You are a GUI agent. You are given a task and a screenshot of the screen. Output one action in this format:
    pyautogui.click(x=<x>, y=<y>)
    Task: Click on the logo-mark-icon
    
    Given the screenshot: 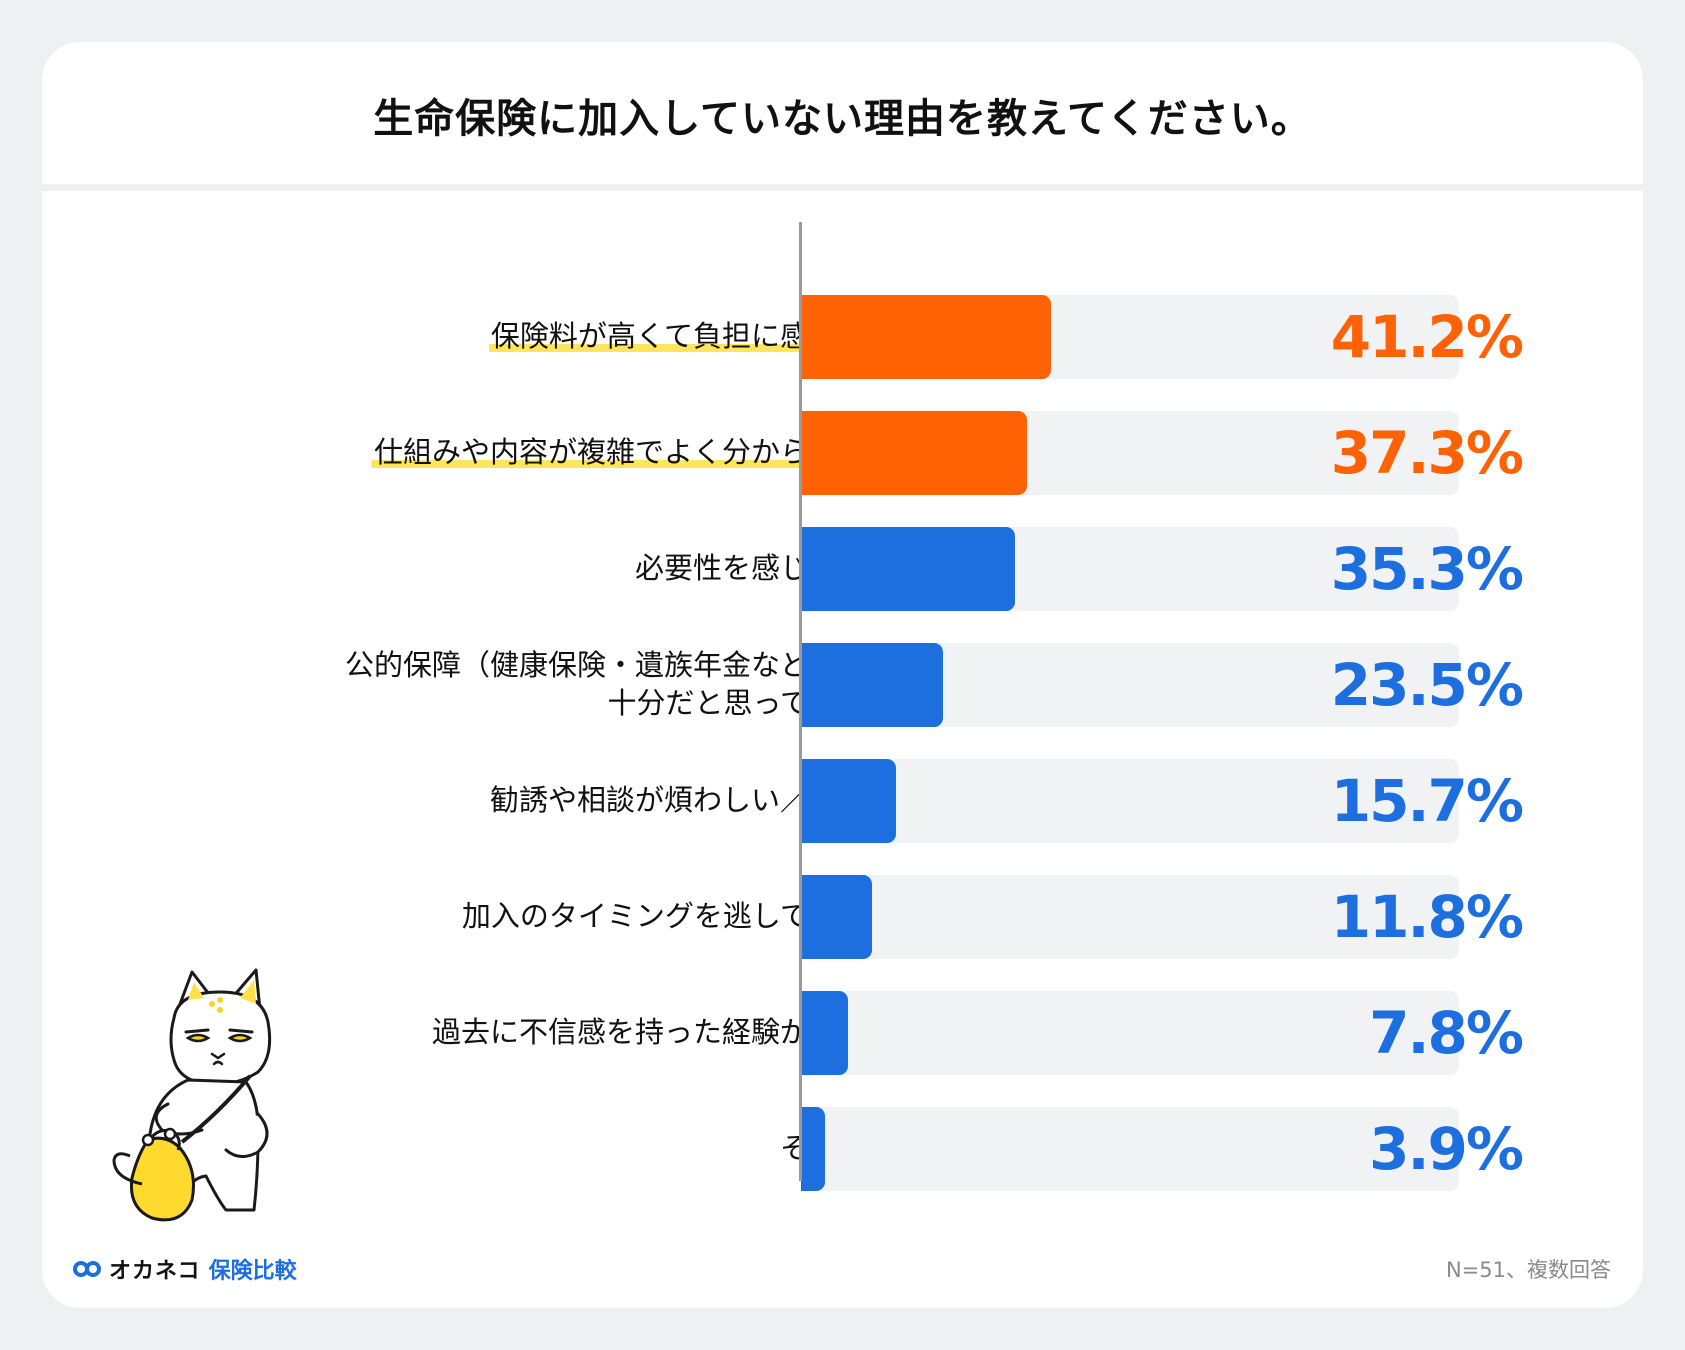 What is the action you would take?
    pyautogui.click(x=87, y=1269)
    